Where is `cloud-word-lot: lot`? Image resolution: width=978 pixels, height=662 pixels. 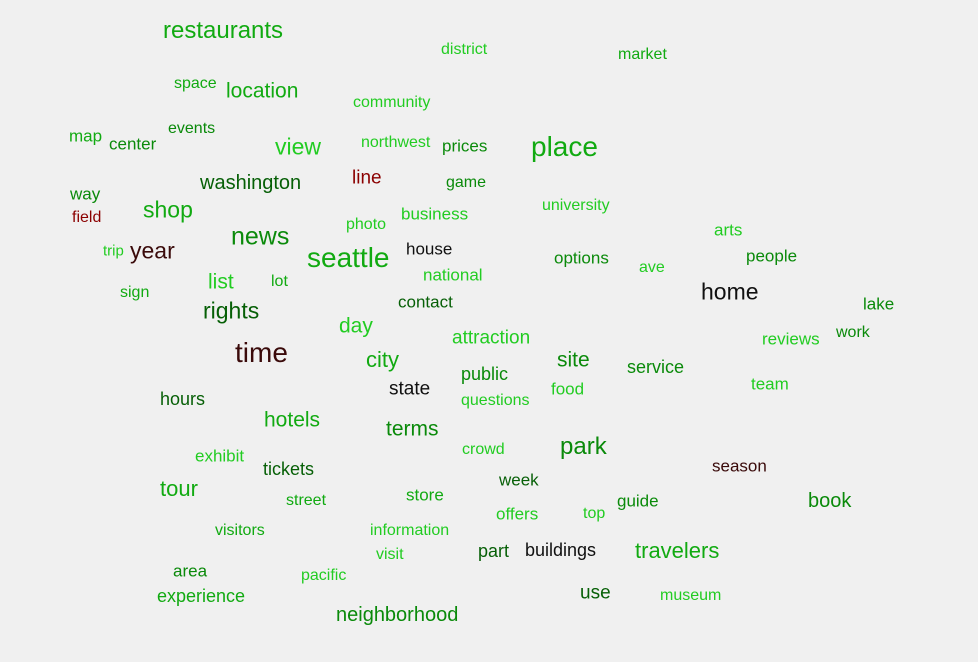 cloud-word-lot: lot is located at coordinates (279, 281).